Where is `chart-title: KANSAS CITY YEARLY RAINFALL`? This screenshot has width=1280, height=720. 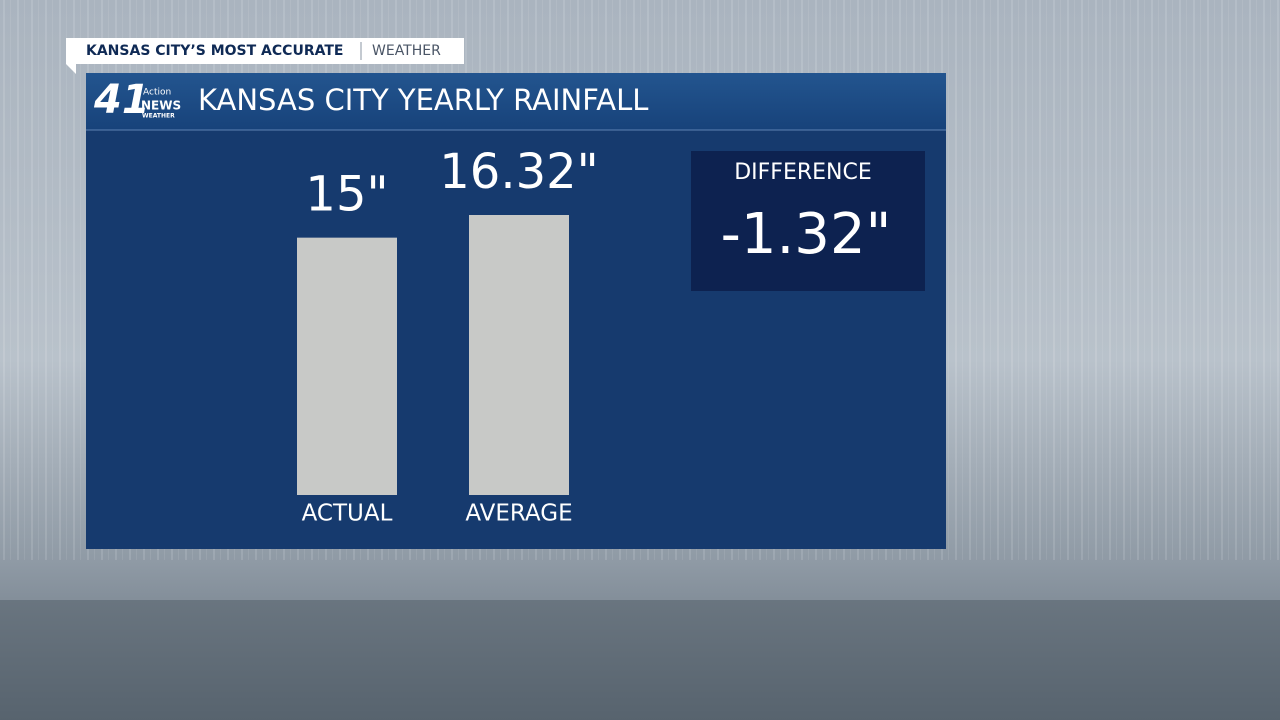 chart-title: KANSAS CITY YEARLY RAINFALL is located at coordinates (423, 100).